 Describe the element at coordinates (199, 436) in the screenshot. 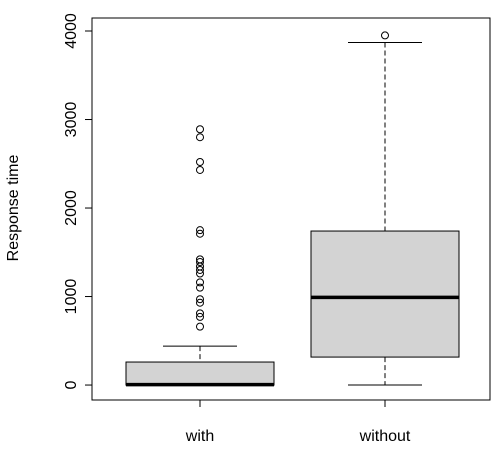

I see `x-tick-label: with` at that location.